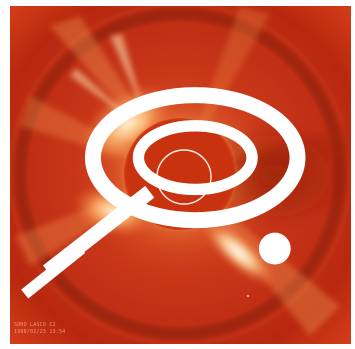 The image size is (355, 349). Describe the element at coordinates (35, 325) in the screenshot. I see `caption-line: SOHO LASCO C2` at that location.